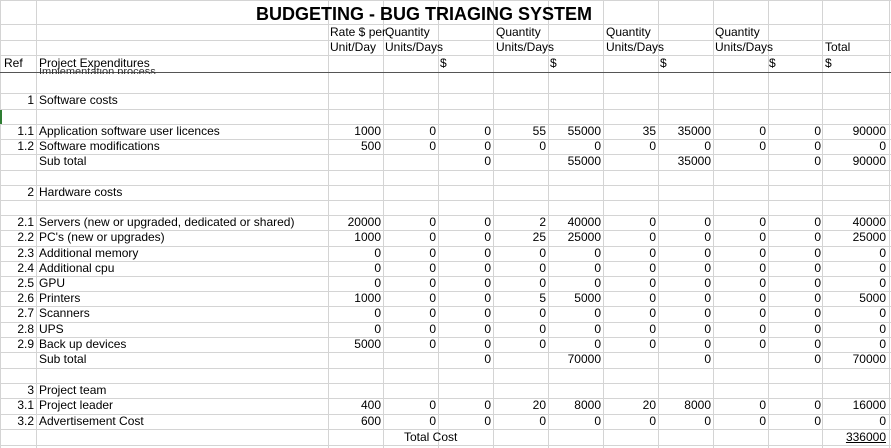 Image resolution: width=891 pixels, height=448 pixels. I want to click on value-cell: 35000, so click(694, 161).